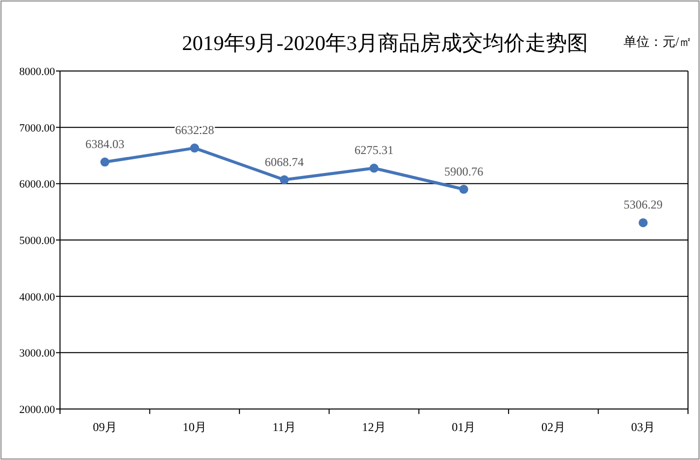  What do you see at coordinates (194, 427) in the screenshot?
I see `x-tick-label: 10月` at bounding box center [194, 427].